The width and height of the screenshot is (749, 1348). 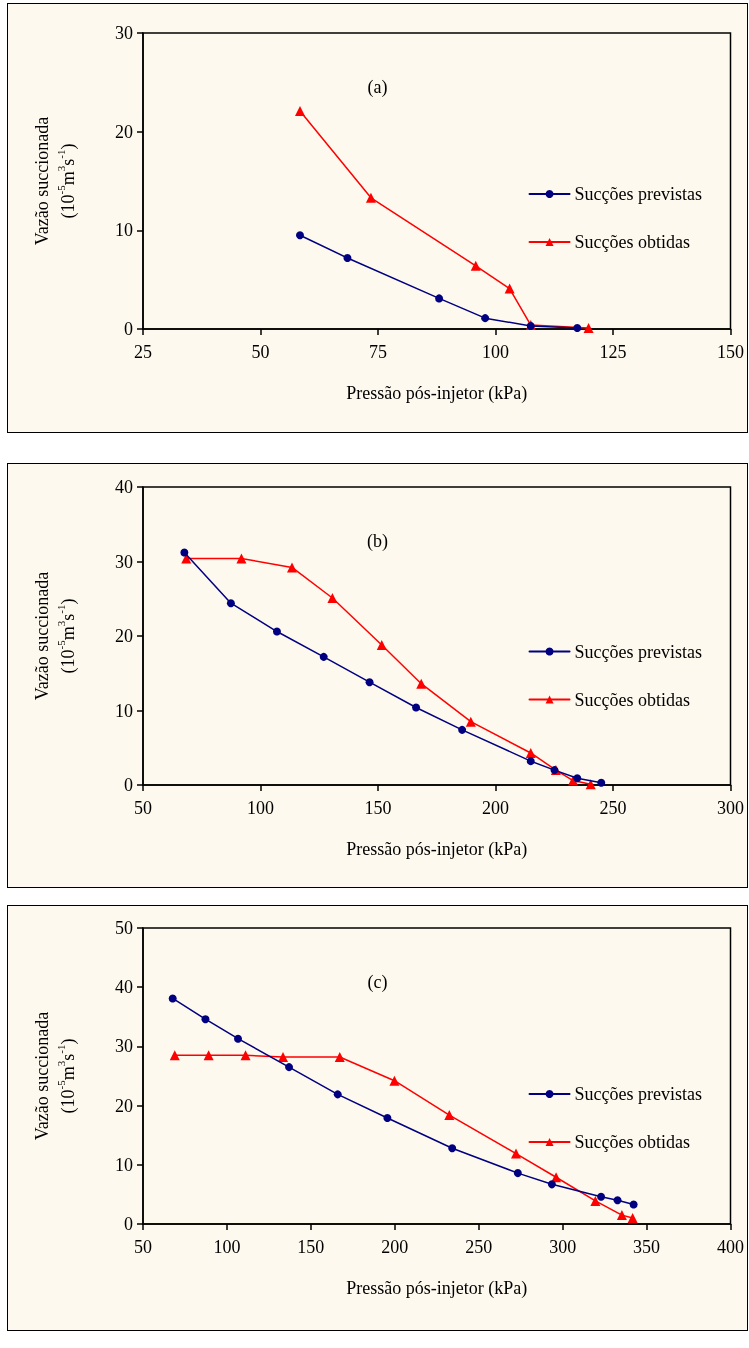 I want to click on x-tick-label: 350, so click(x=647, y=1247).